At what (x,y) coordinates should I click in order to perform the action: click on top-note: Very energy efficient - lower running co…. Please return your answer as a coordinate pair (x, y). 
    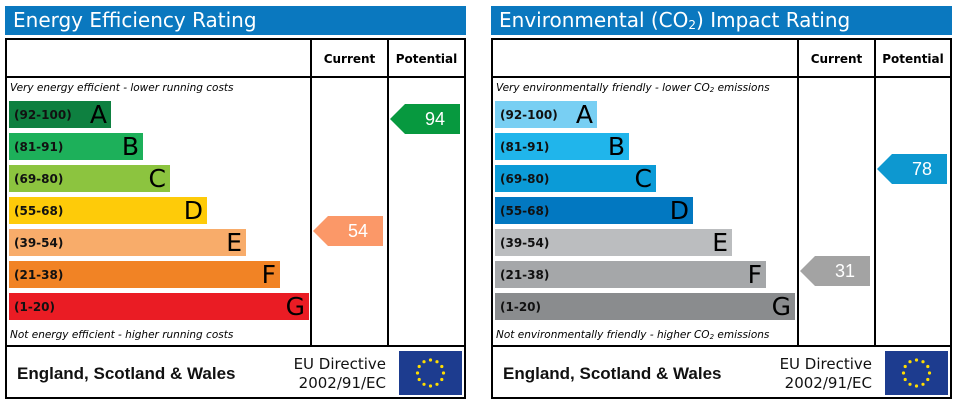
    Looking at the image, I should click on (122, 88).